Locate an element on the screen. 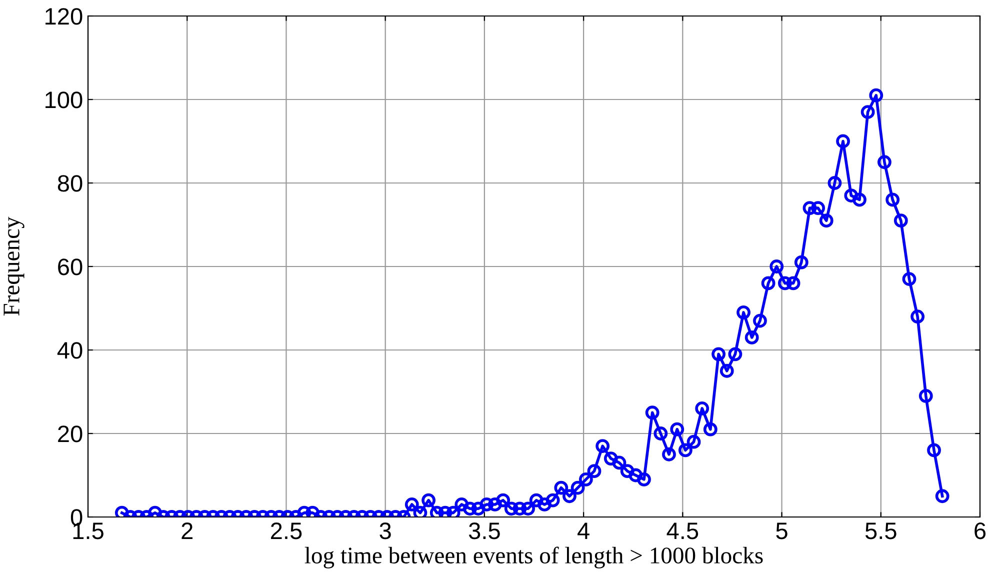  y-tick-label: 80 is located at coordinates (70, 183).